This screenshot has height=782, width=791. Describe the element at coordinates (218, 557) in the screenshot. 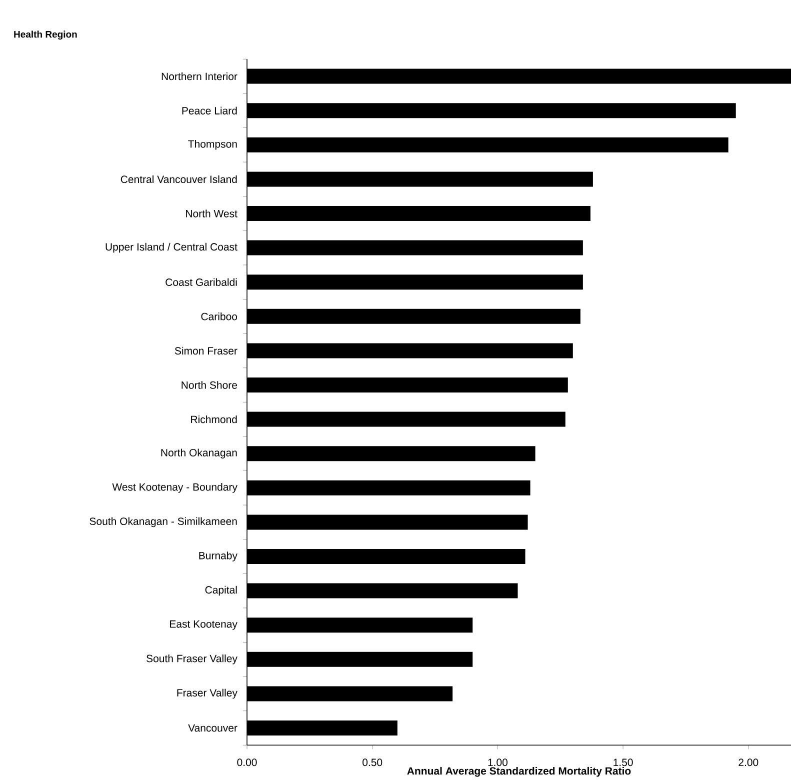

I see `y-tick-label: Burnaby` at that location.